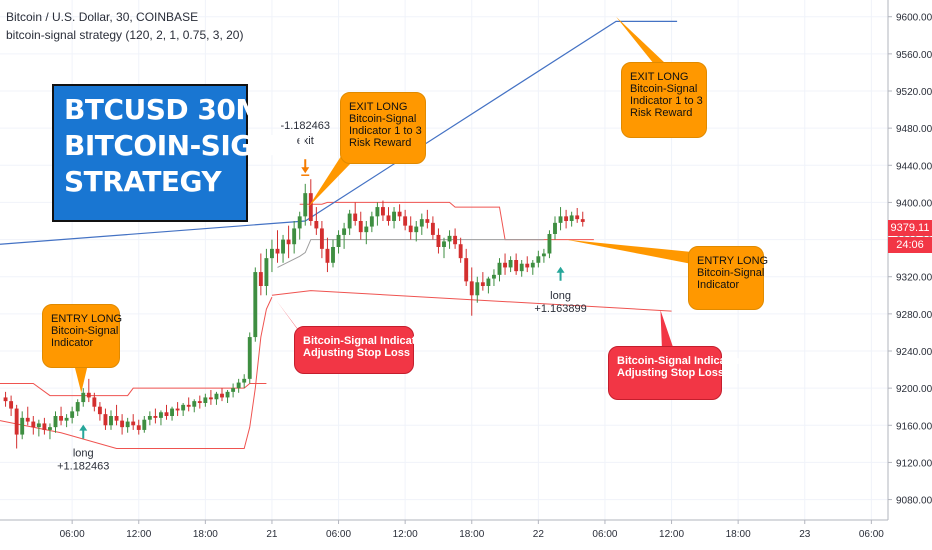  What do you see at coordinates (910, 275) in the screenshot?
I see `price-axis-background` at bounding box center [910, 275].